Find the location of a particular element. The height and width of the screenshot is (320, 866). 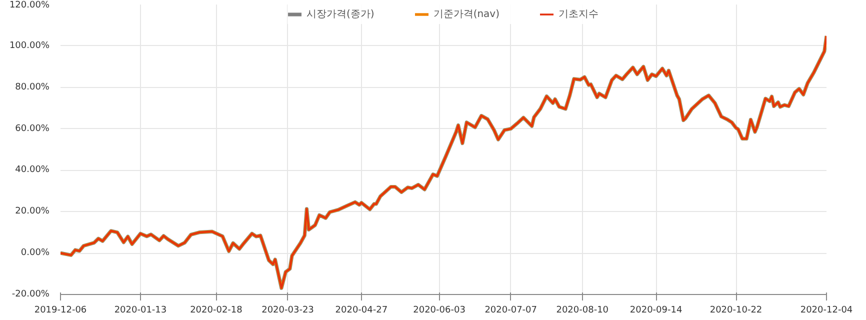

y-tick-label: 40.00% is located at coordinates (32, 170).